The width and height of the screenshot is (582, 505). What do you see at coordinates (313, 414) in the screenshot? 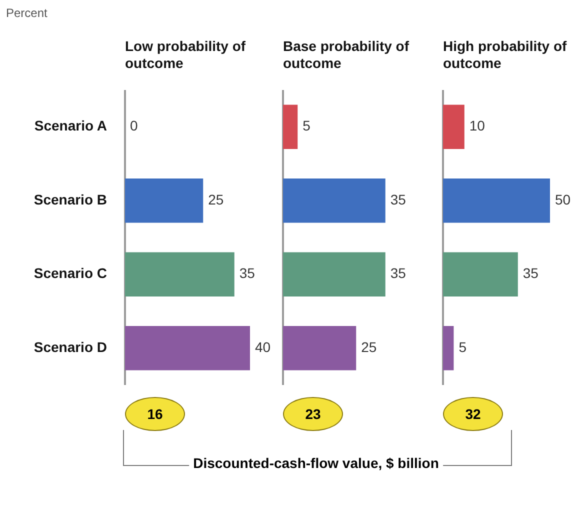
I see `text: 23` at bounding box center [313, 414].